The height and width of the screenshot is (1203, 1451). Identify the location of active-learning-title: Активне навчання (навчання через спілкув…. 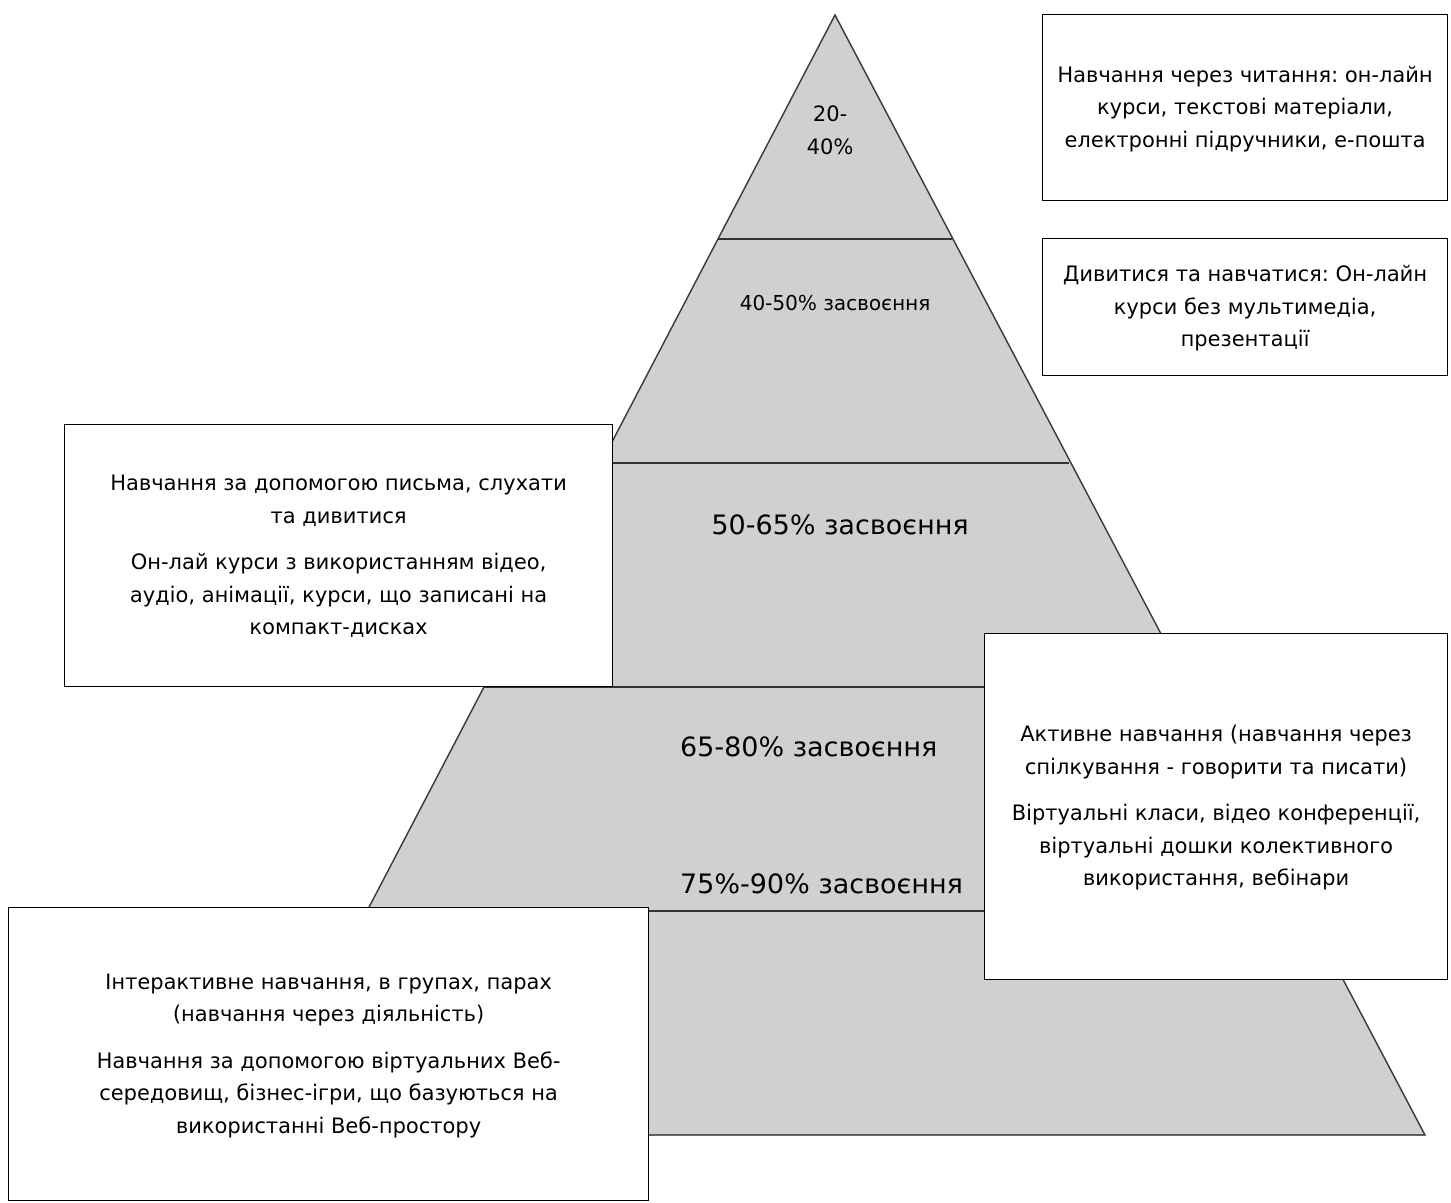
(1216, 750).